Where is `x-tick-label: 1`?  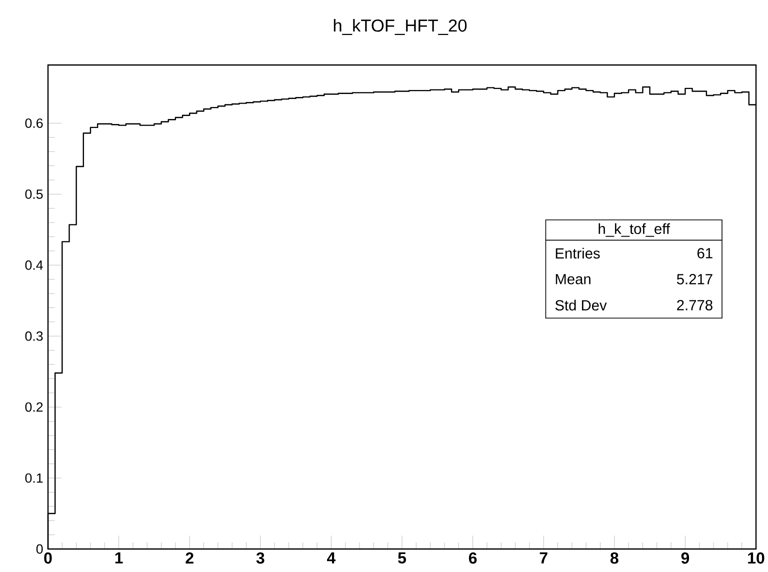 x-tick-label: 1 is located at coordinates (119, 558).